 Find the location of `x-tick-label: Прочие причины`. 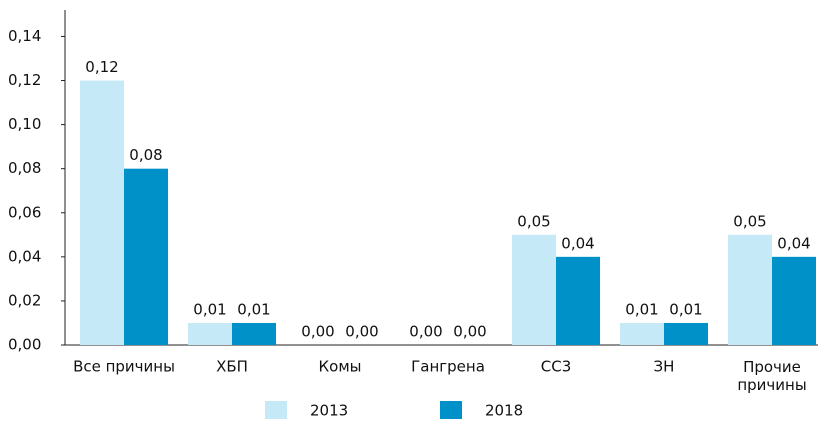

x-tick-label: Прочие причины is located at coordinates (771, 376).